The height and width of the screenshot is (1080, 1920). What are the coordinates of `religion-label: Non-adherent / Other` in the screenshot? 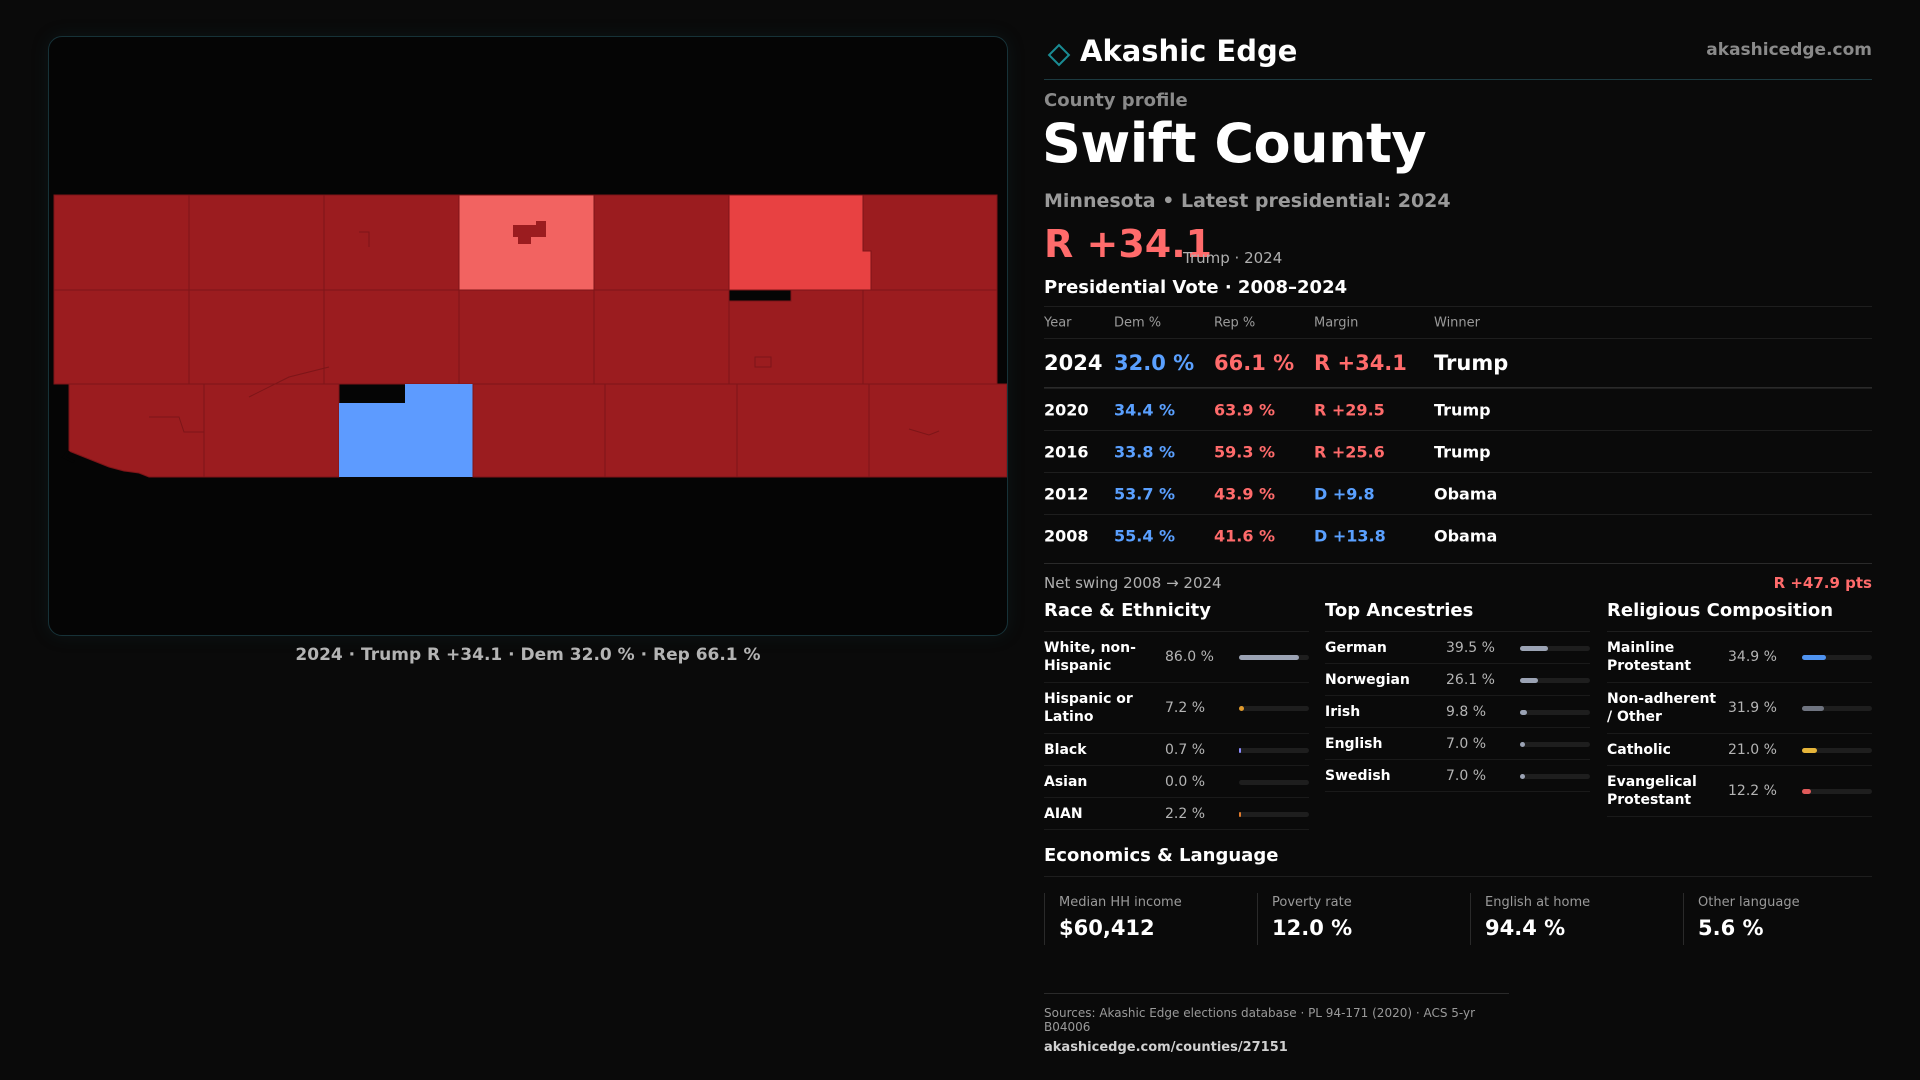 It's located at (1662, 708).